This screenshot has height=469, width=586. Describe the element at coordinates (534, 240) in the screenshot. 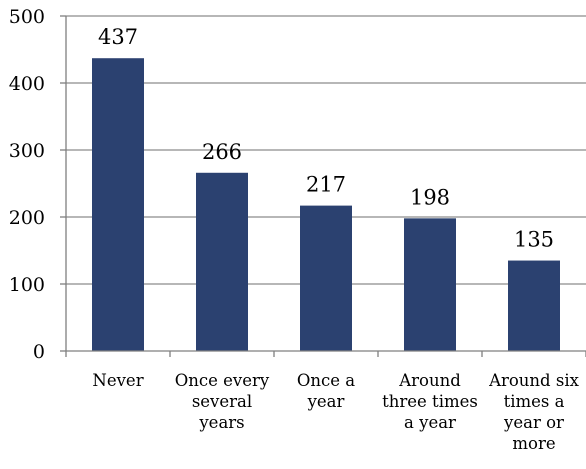

I see `data-label-4: 135` at that location.